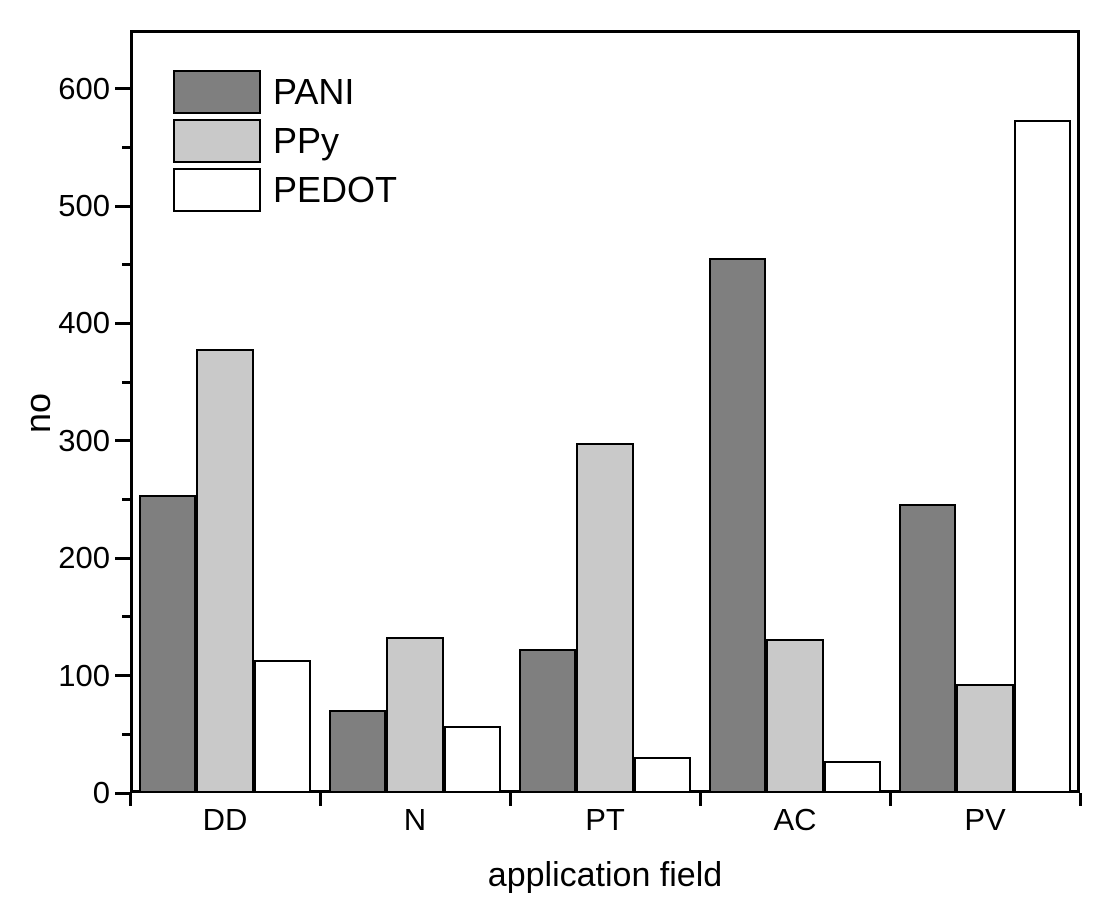 The width and height of the screenshot is (1101, 919). What do you see at coordinates (357, 751) in the screenshot?
I see `bar-PANI-N` at bounding box center [357, 751].